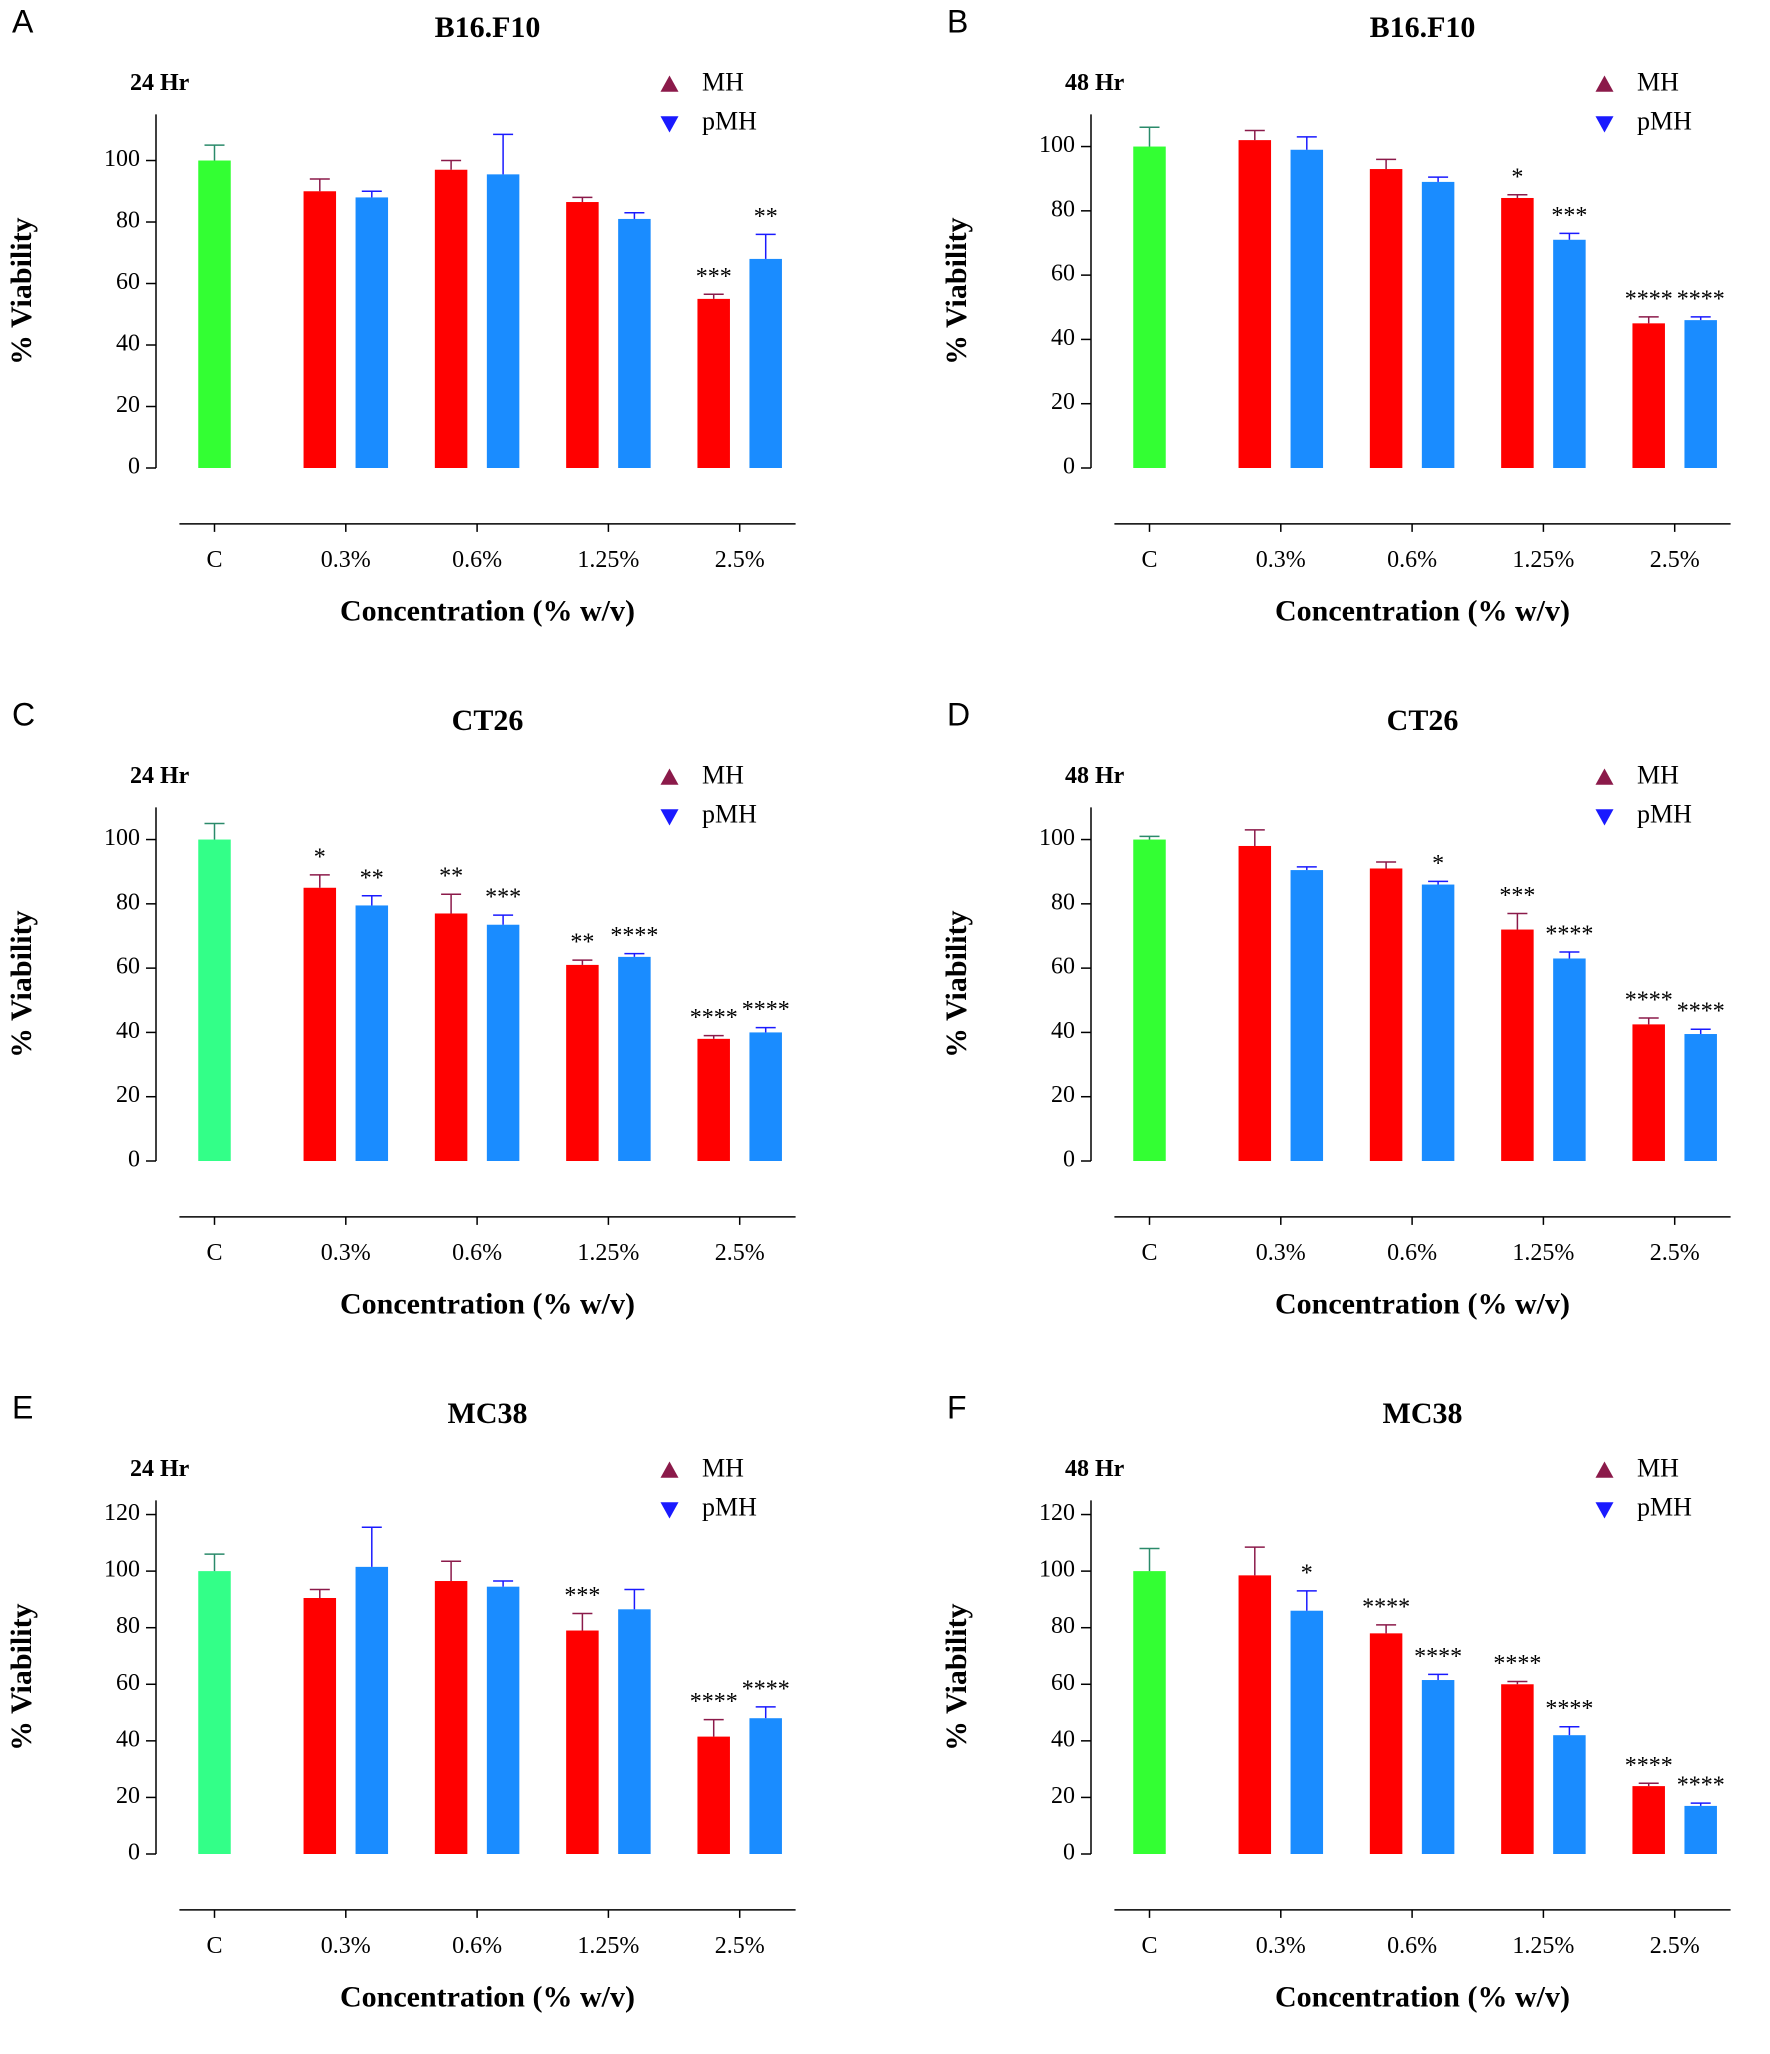 The image size is (1770, 2054). I want to click on panel-label: B, so click(957, 21).